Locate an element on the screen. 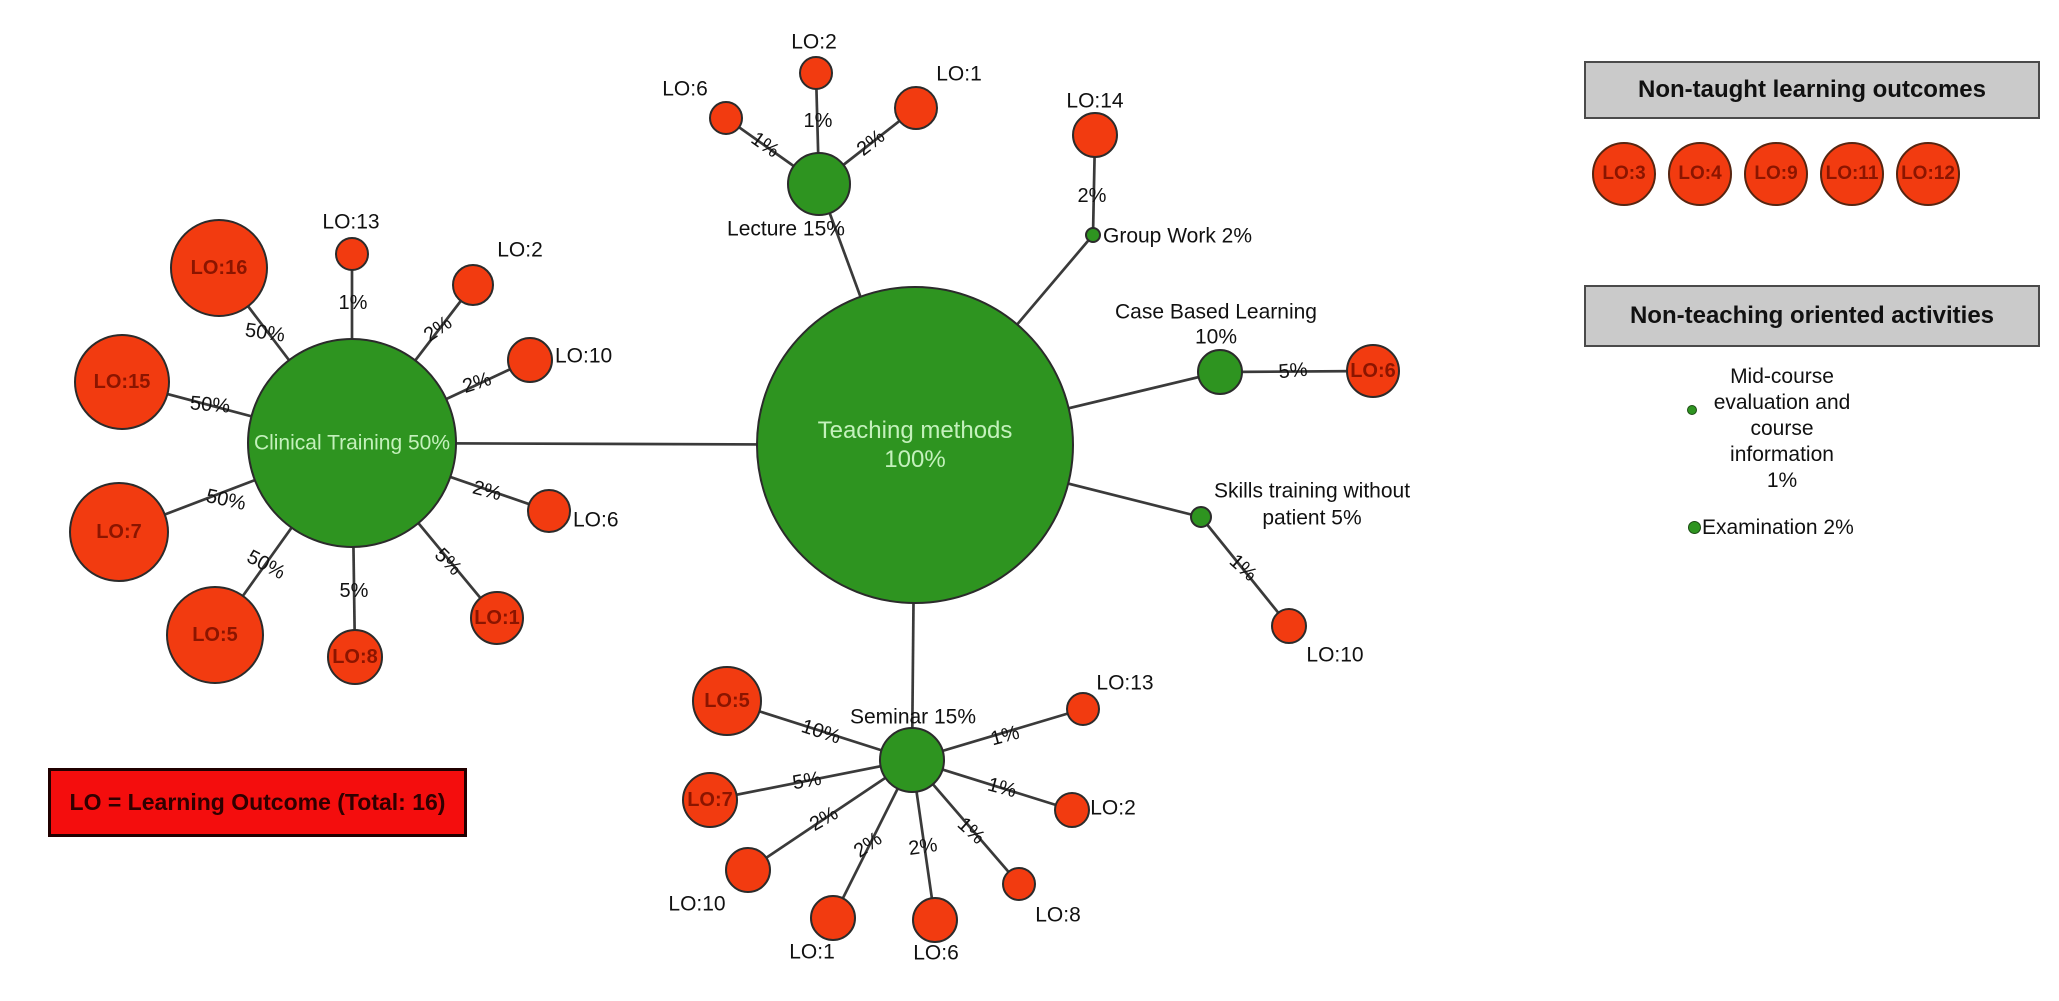 The height and width of the screenshot is (1001, 2059). outcome-node-se_lo7 is located at coordinates (710, 800).